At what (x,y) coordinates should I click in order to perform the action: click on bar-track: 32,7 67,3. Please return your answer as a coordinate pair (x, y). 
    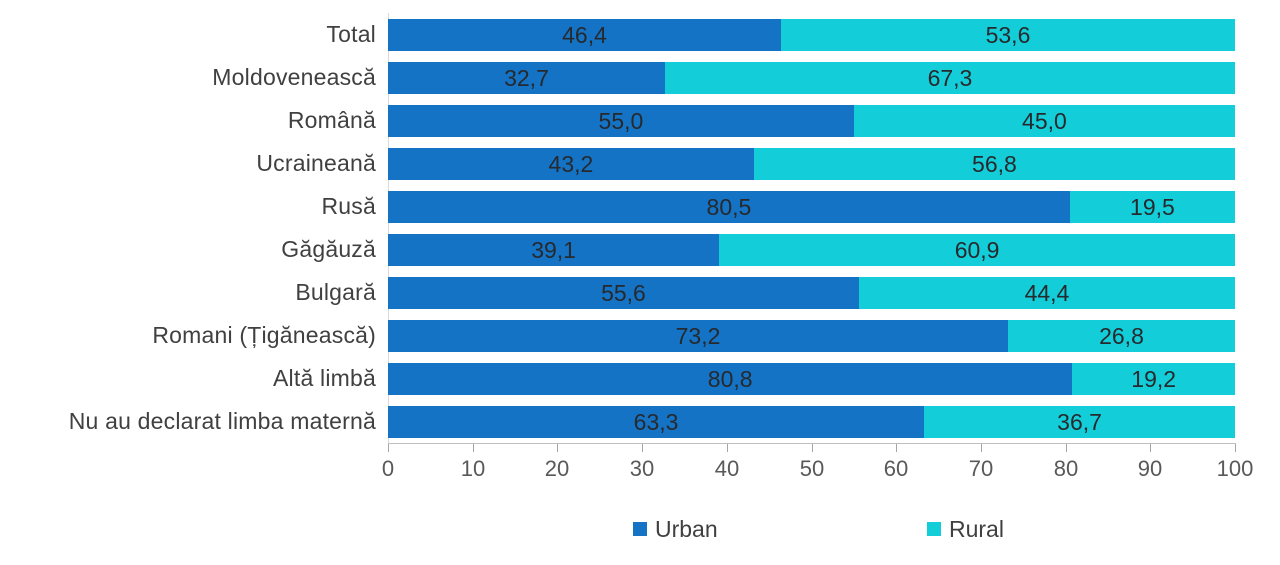
    Looking at the image, I should click on (811, 77).